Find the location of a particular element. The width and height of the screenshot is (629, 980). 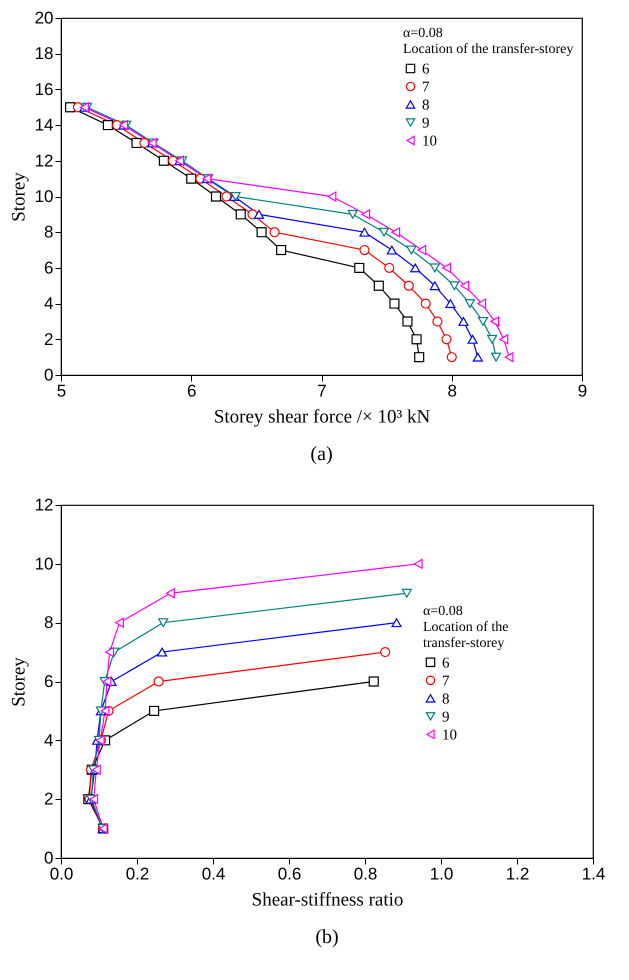

x-tick-label: 0.2 is located at coordinates (138, 874).